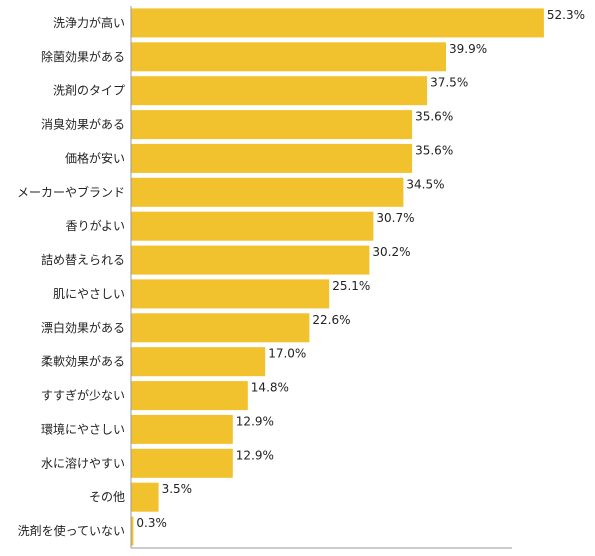 This screenshot has height=556, width=595. I want to click on category-label-9: 肌にやさしい, so click(89, 294).